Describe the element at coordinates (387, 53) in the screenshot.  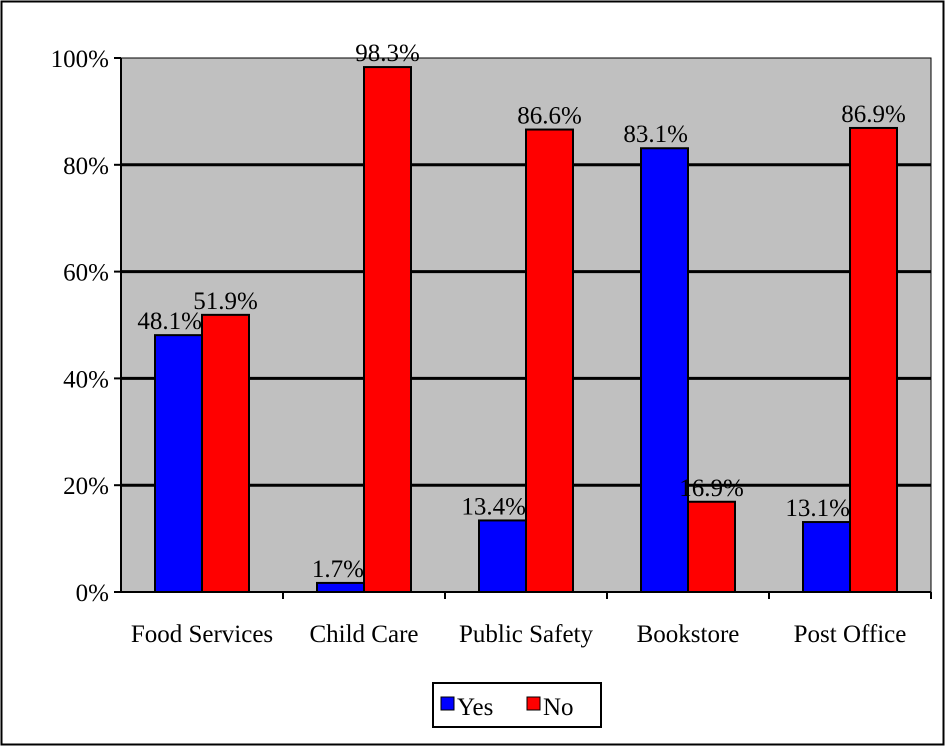
I see `data-label: 98.3%` at that location.